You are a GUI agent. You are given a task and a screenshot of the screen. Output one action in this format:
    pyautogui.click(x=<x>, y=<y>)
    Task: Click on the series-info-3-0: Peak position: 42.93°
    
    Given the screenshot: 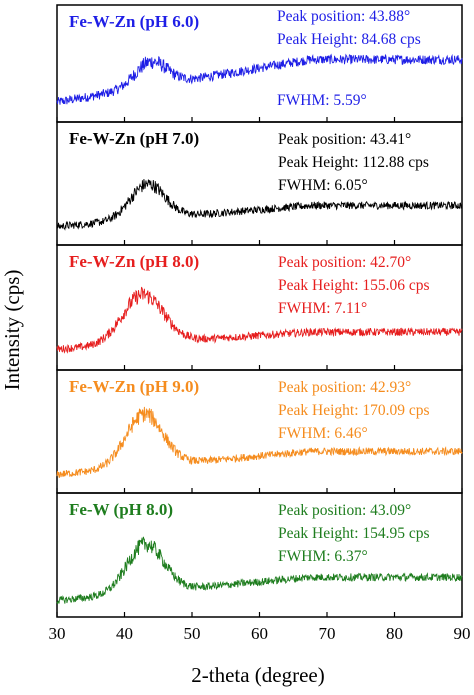 What is the action you would take?
    pyautogui.click(x=344, y=387)
    